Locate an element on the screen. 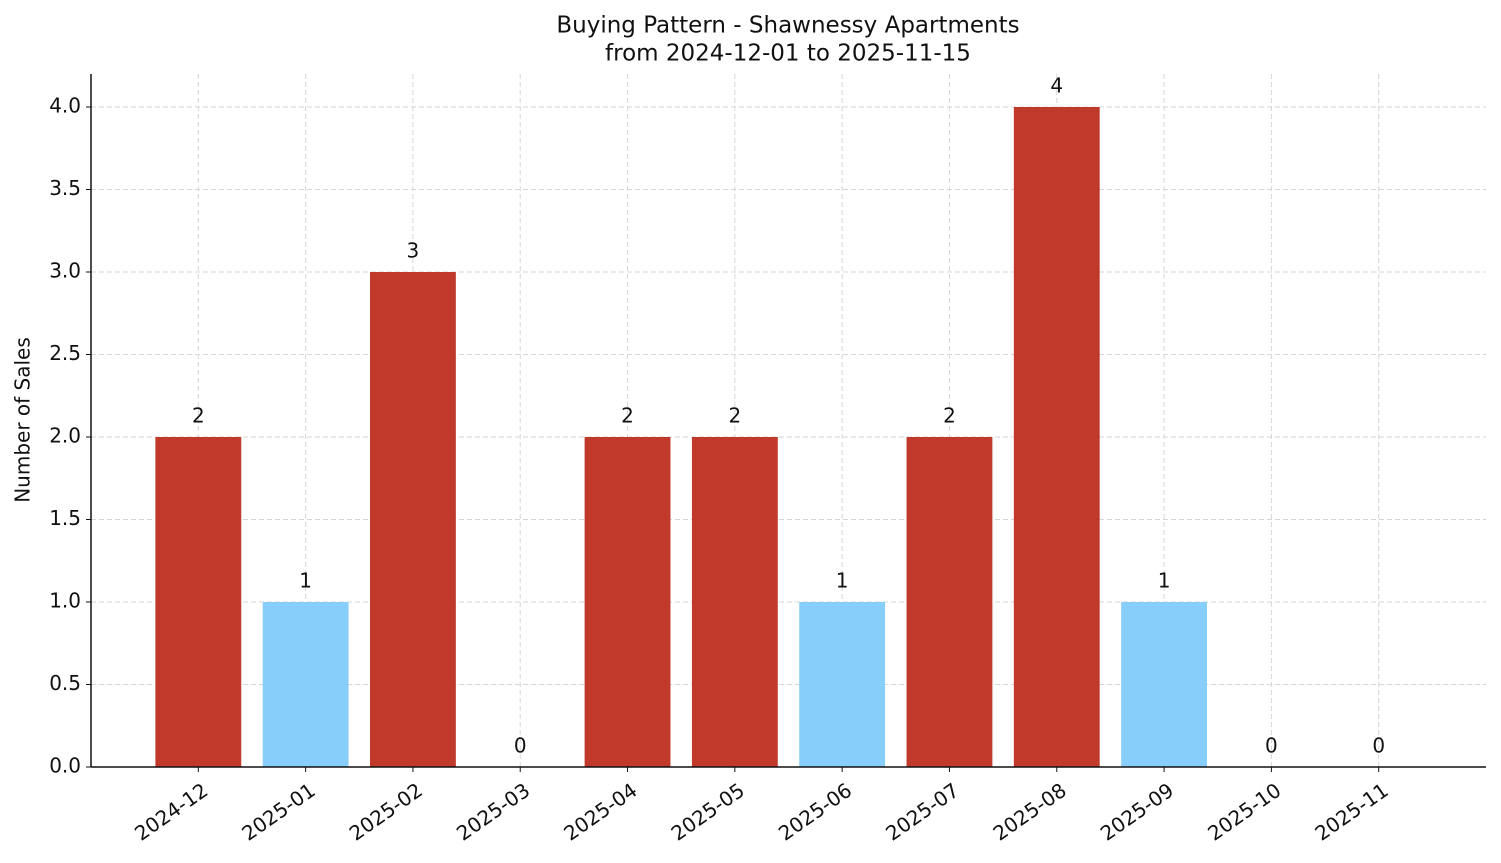 Image resolution: width=1501 pixels, height=863 pixels. y-tick-label: 0.5 is located at coordinates (65, 683).